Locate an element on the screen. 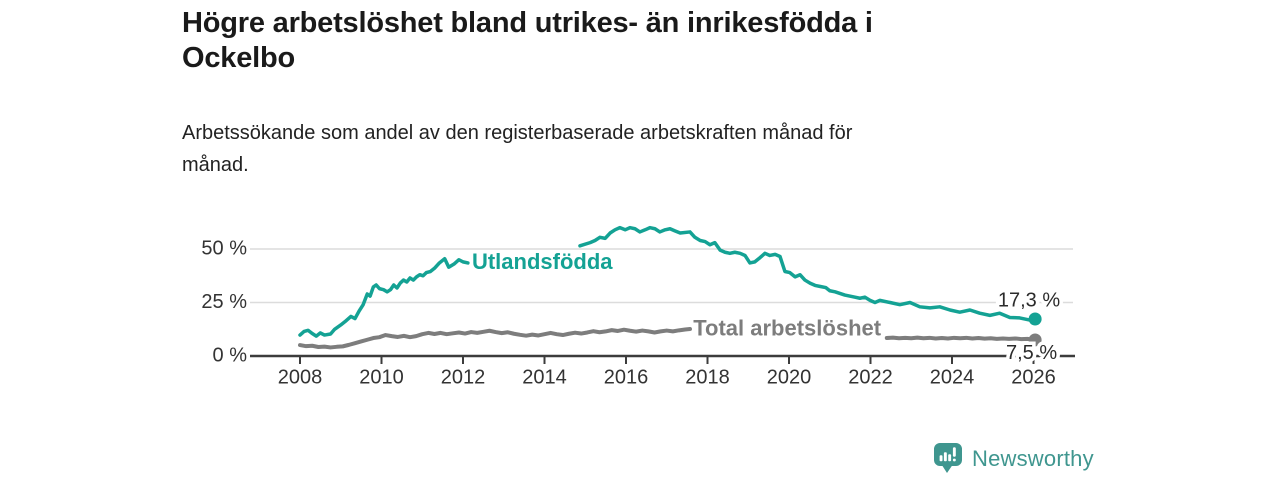 This screenshot has width=1280, height=480. newsworthy-logo: Newsworthy is located at coordinates (1014, 458).